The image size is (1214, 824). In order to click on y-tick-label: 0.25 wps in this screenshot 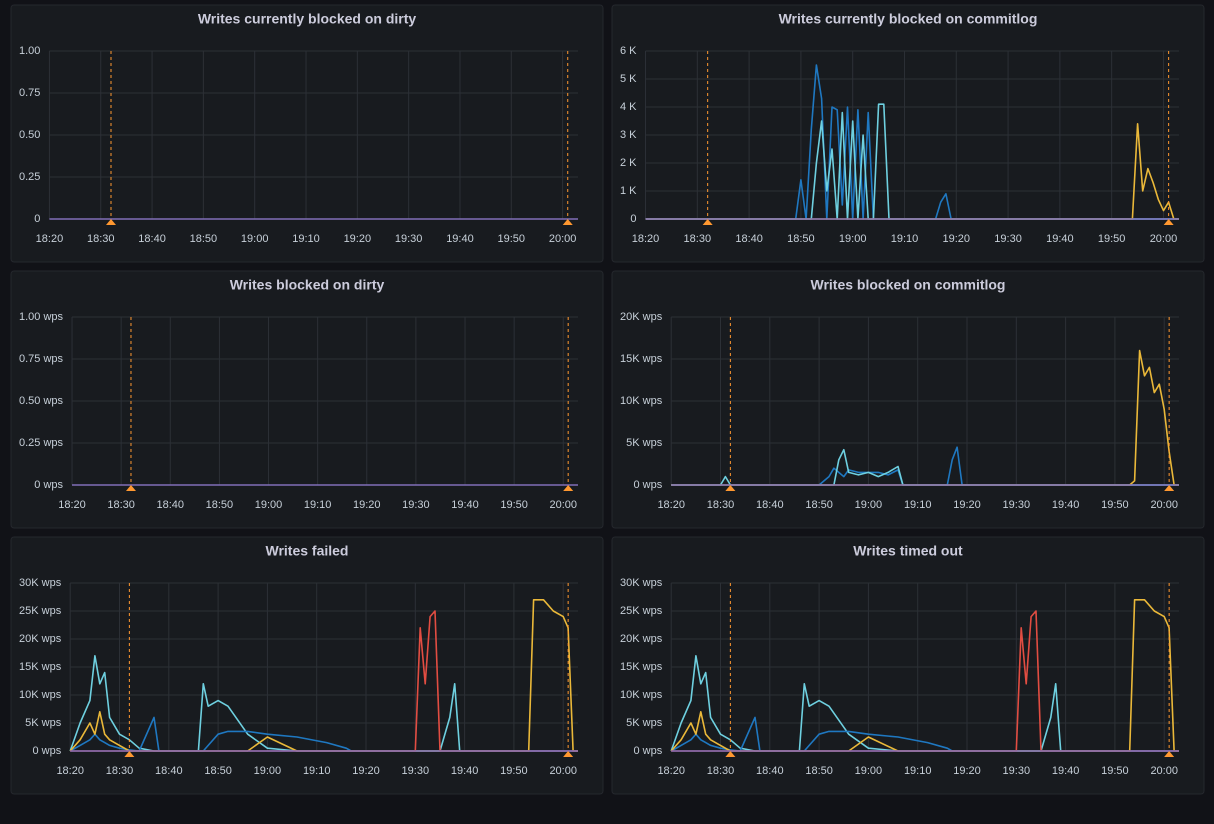, I will do `click(41, 443)`.